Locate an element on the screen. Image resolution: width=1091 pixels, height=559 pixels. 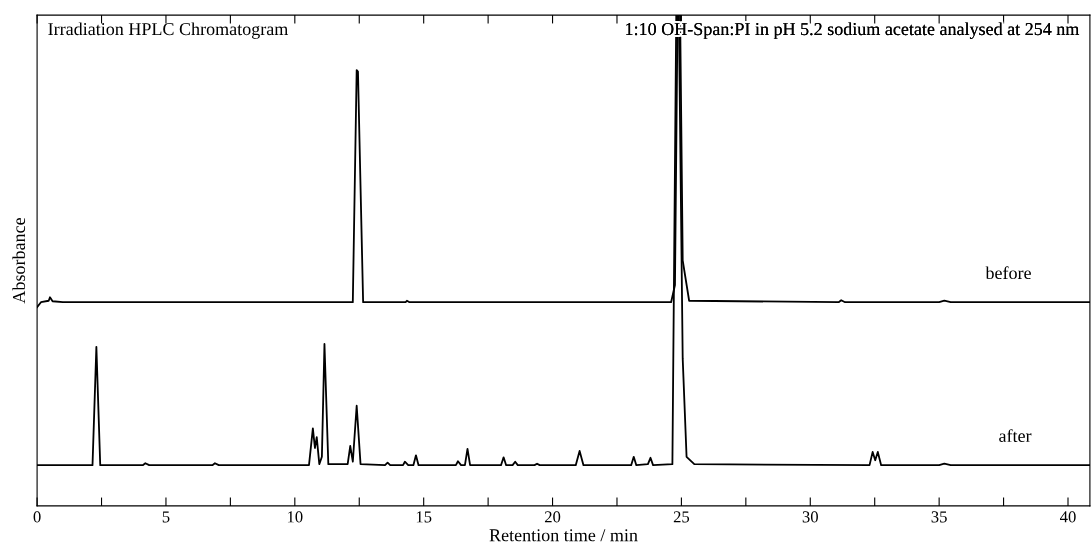
x-tick-label: 20 is located at coordinates (552, 517).